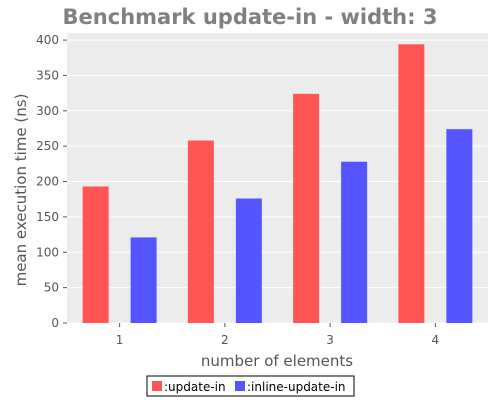 This screenshot has width=500, height=400. What do you see at coordinates (157, 386) in the screenshot?
I see `legend-swatch-update-in` at bounding box center [157, 386].